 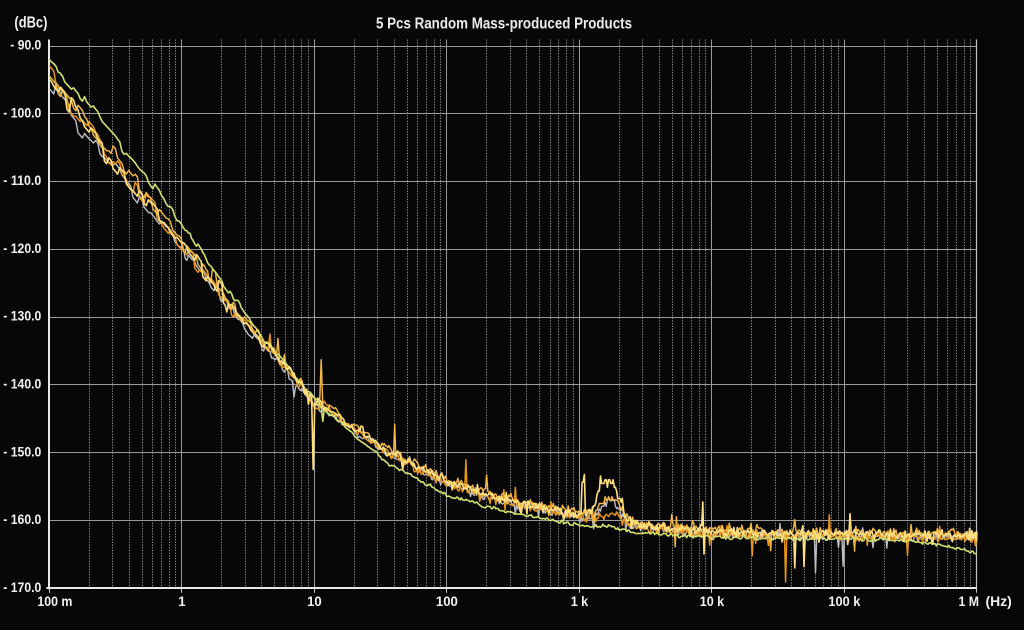 I want to click on svg-text: 1, so click(x=181, y=601).